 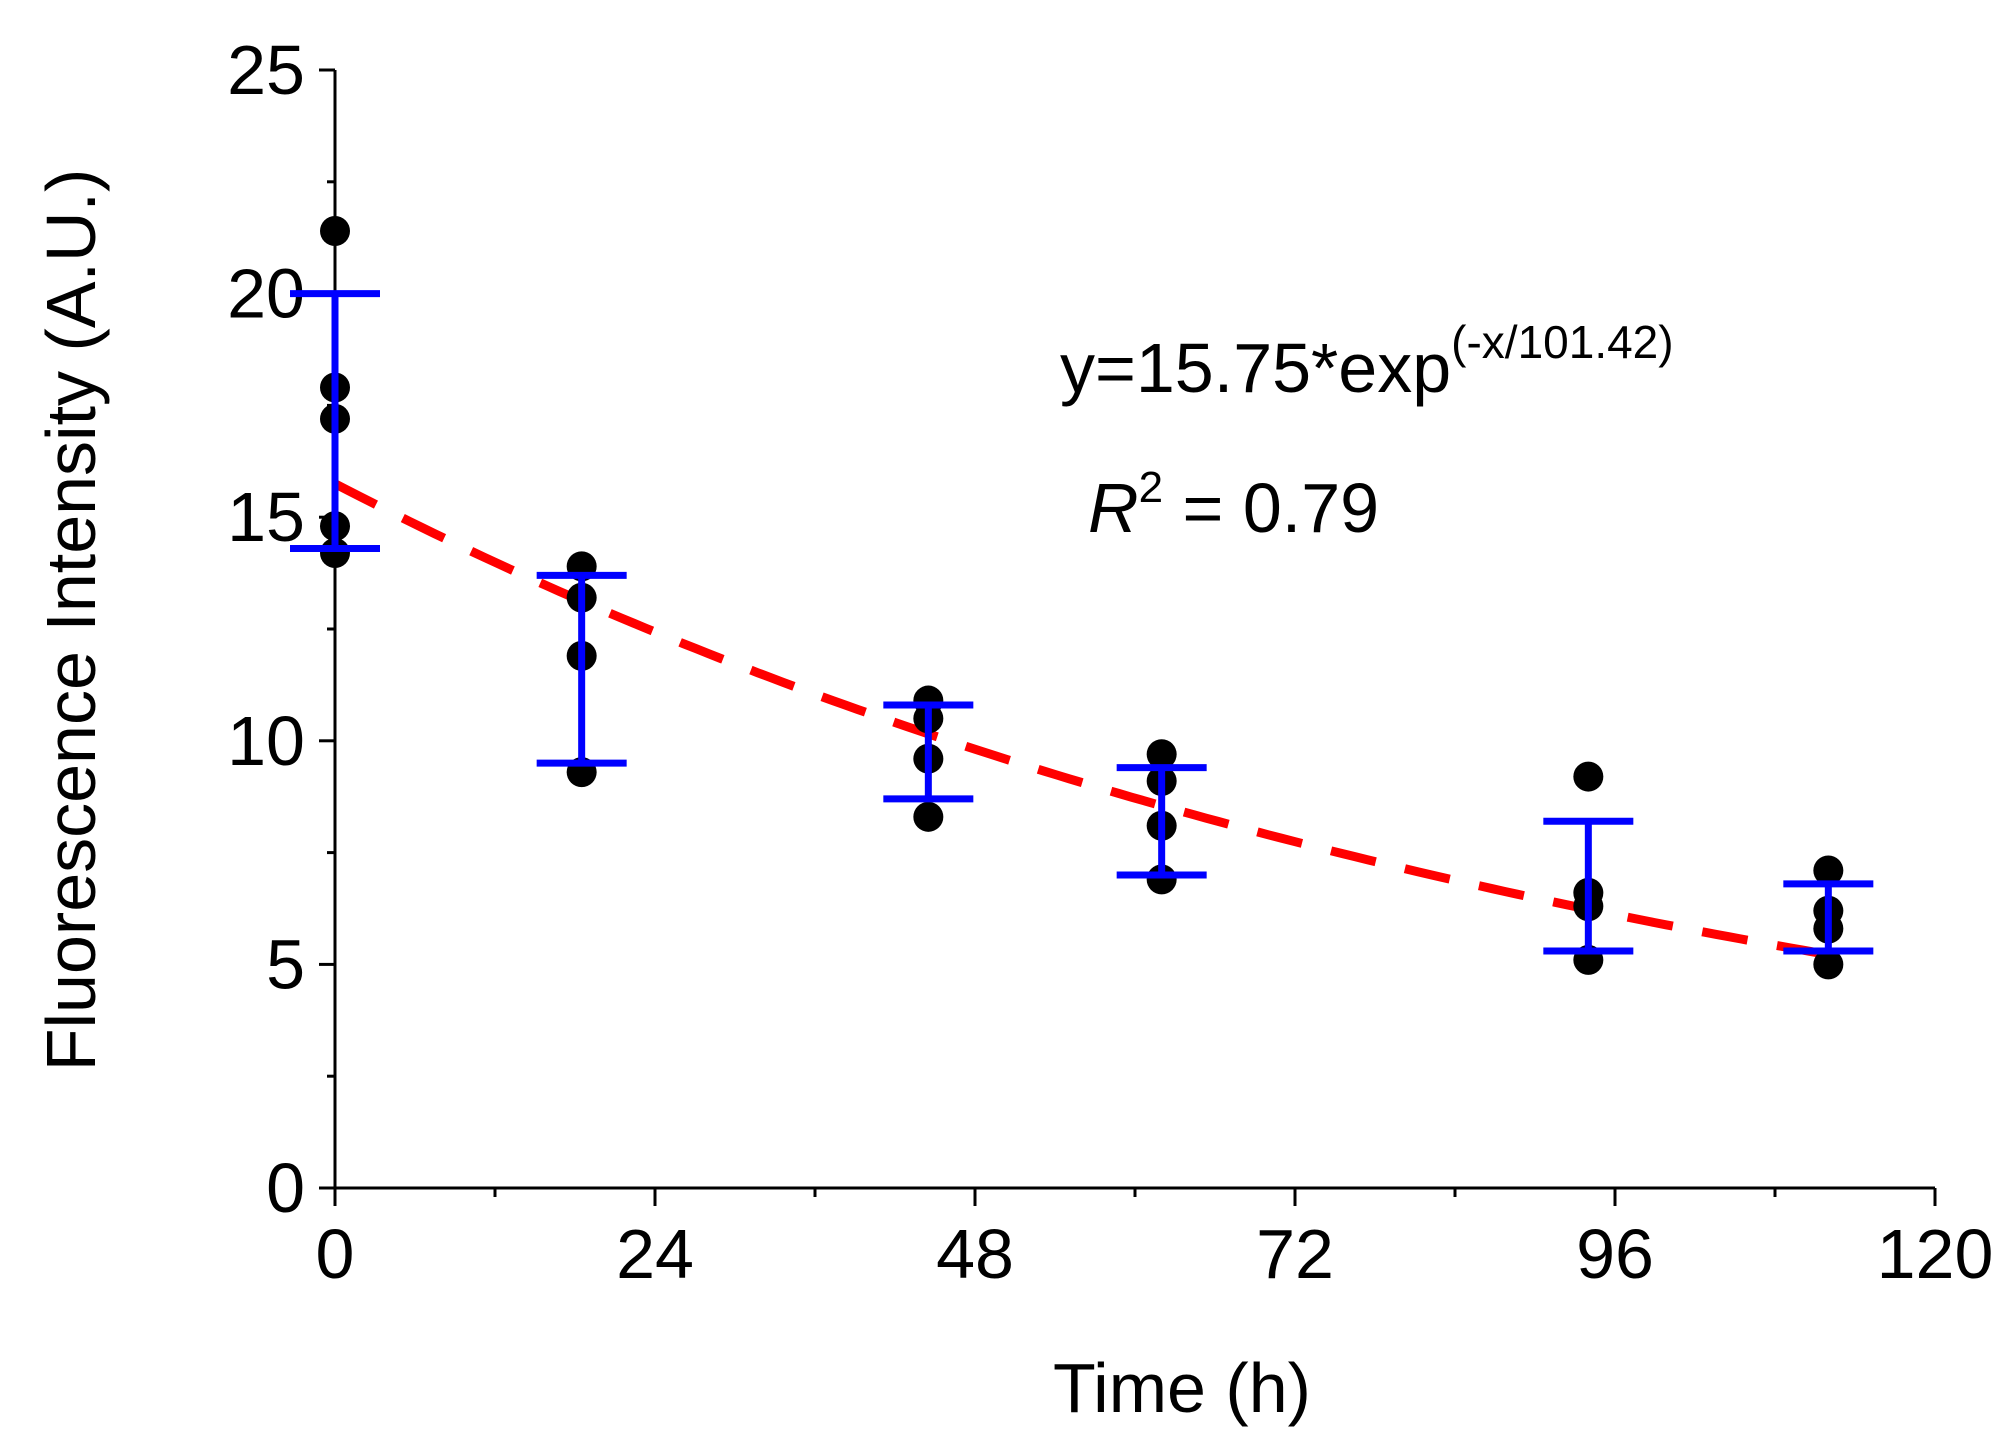 What do you see at coordinates (285, 1188) in the screenshot?
I see `y-tick-label: 0` at bounding box center [285, 1188].